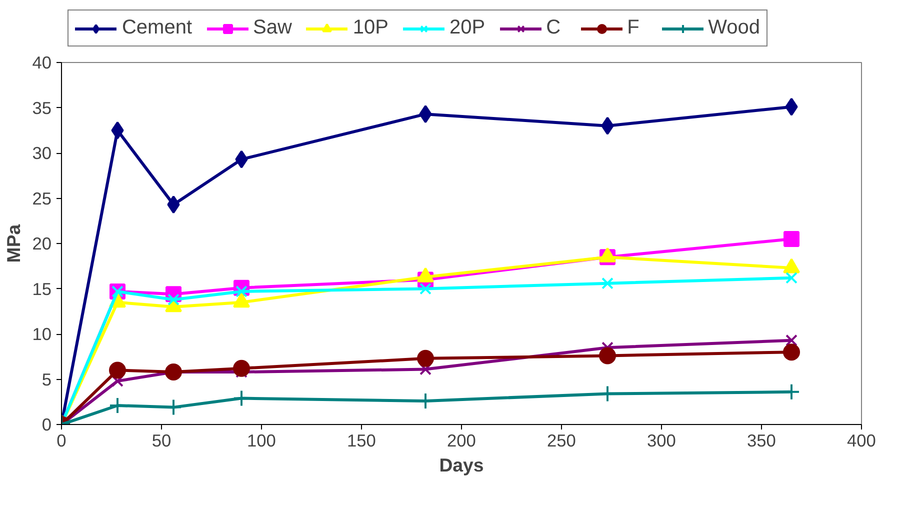  What do you see at coordinates (554, 28) in the screenshot?
I see `legend-label: C` at bounding box center [554, 28].